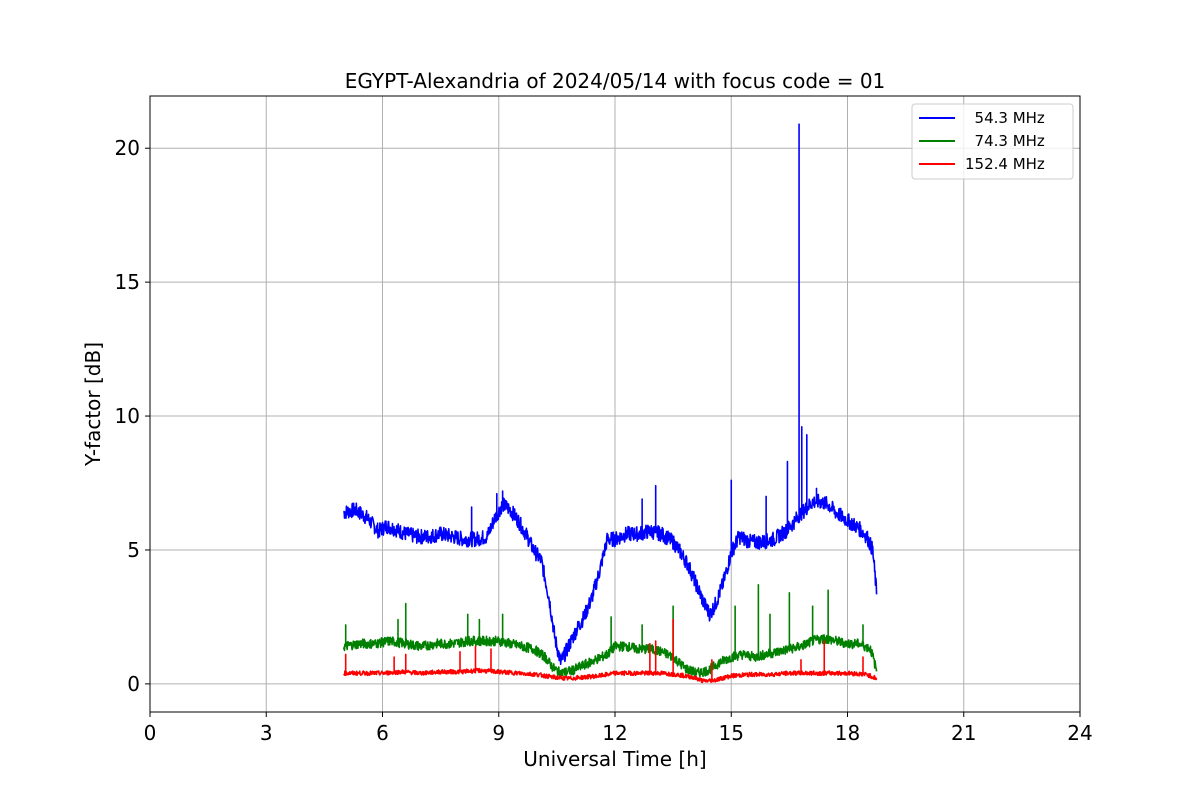  Describe the element at coordinates (93, 404) in the screenshot. I see `y-axis-label: Y-factor [dB]` at that location.